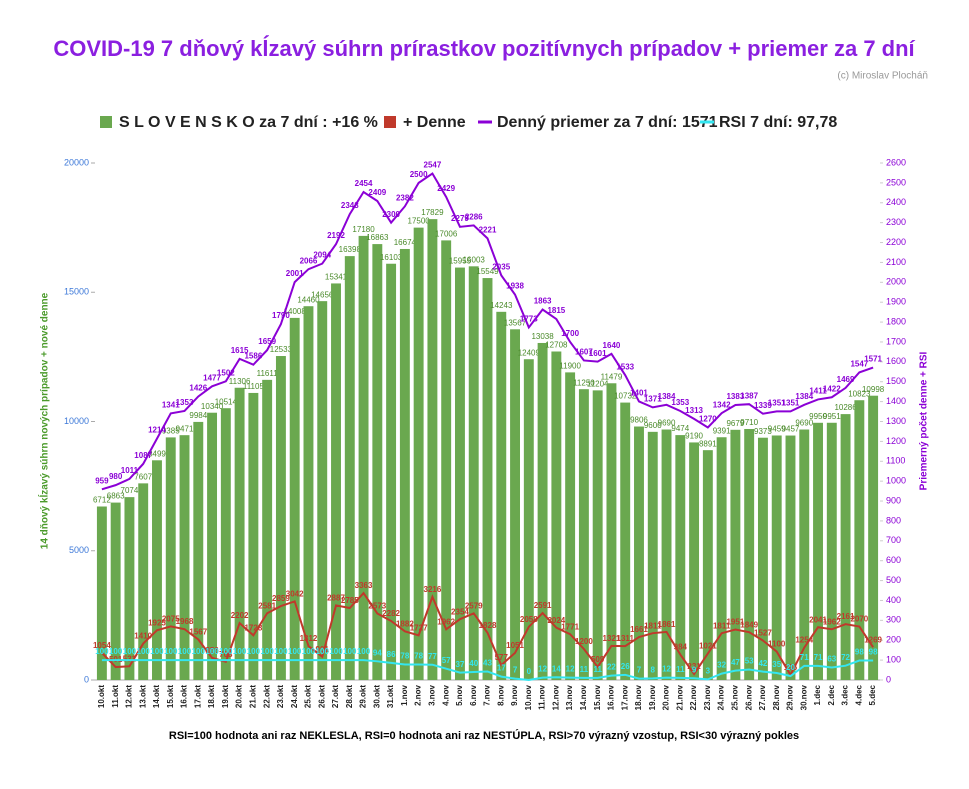 This screenshot has width=969, height=789. Describe the element at coordinates (419, 174) in the screenshot. I see `line-label: 2500` at that location.